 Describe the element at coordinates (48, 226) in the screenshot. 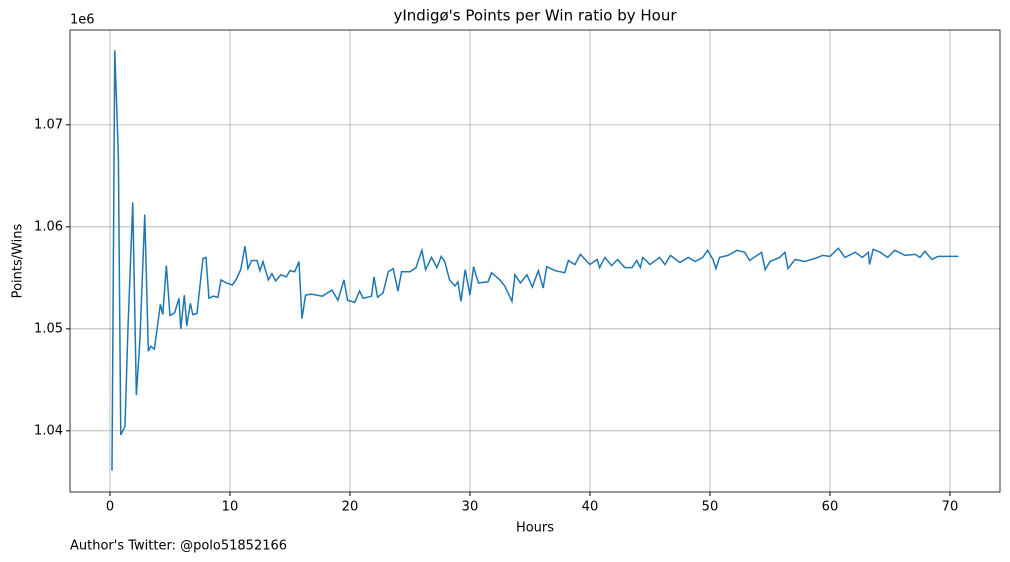

I see `y-tick-label: 1.06` at that location.